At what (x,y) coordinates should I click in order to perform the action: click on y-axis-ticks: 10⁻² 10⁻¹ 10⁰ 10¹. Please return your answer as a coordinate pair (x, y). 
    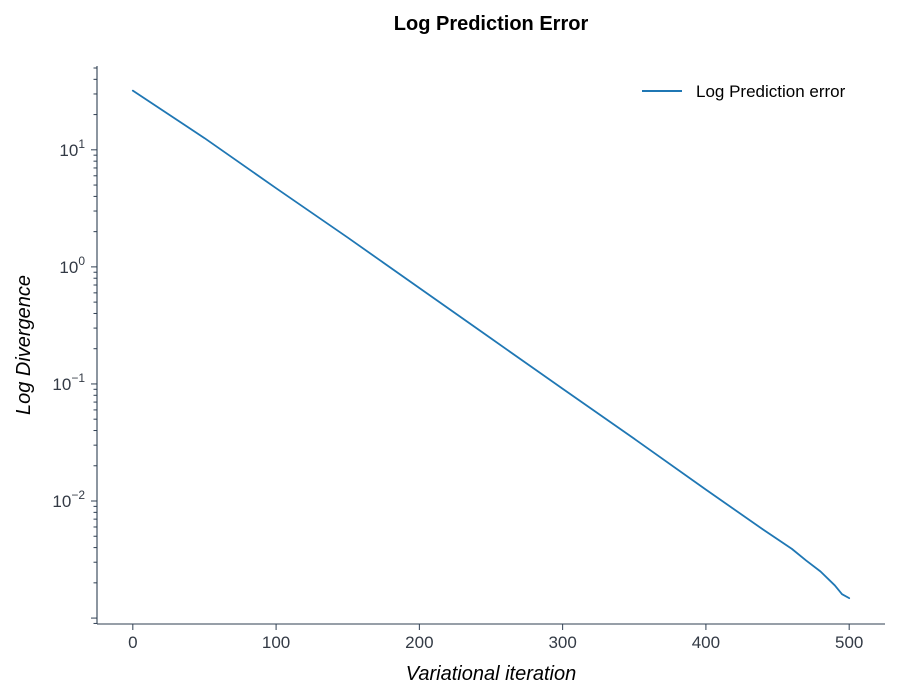
    Looking at the image, I should click on (74, 345).